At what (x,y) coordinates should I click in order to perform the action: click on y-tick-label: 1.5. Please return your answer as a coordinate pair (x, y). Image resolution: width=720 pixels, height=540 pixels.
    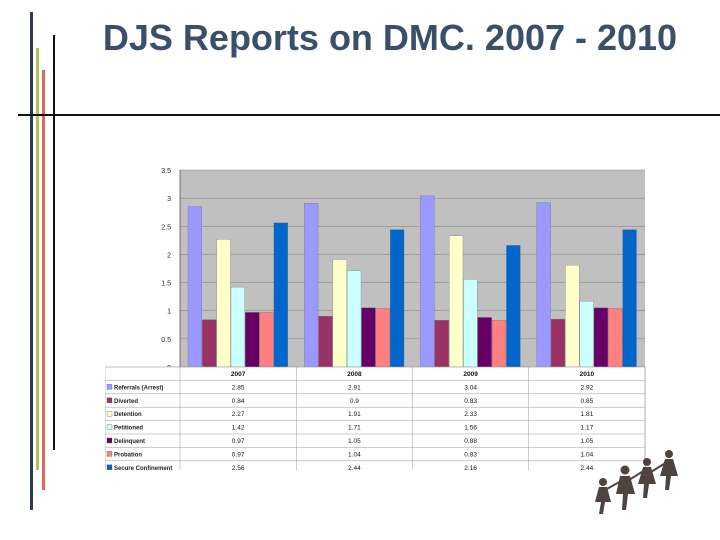
    Looking at the image, I should click on (166, 284).